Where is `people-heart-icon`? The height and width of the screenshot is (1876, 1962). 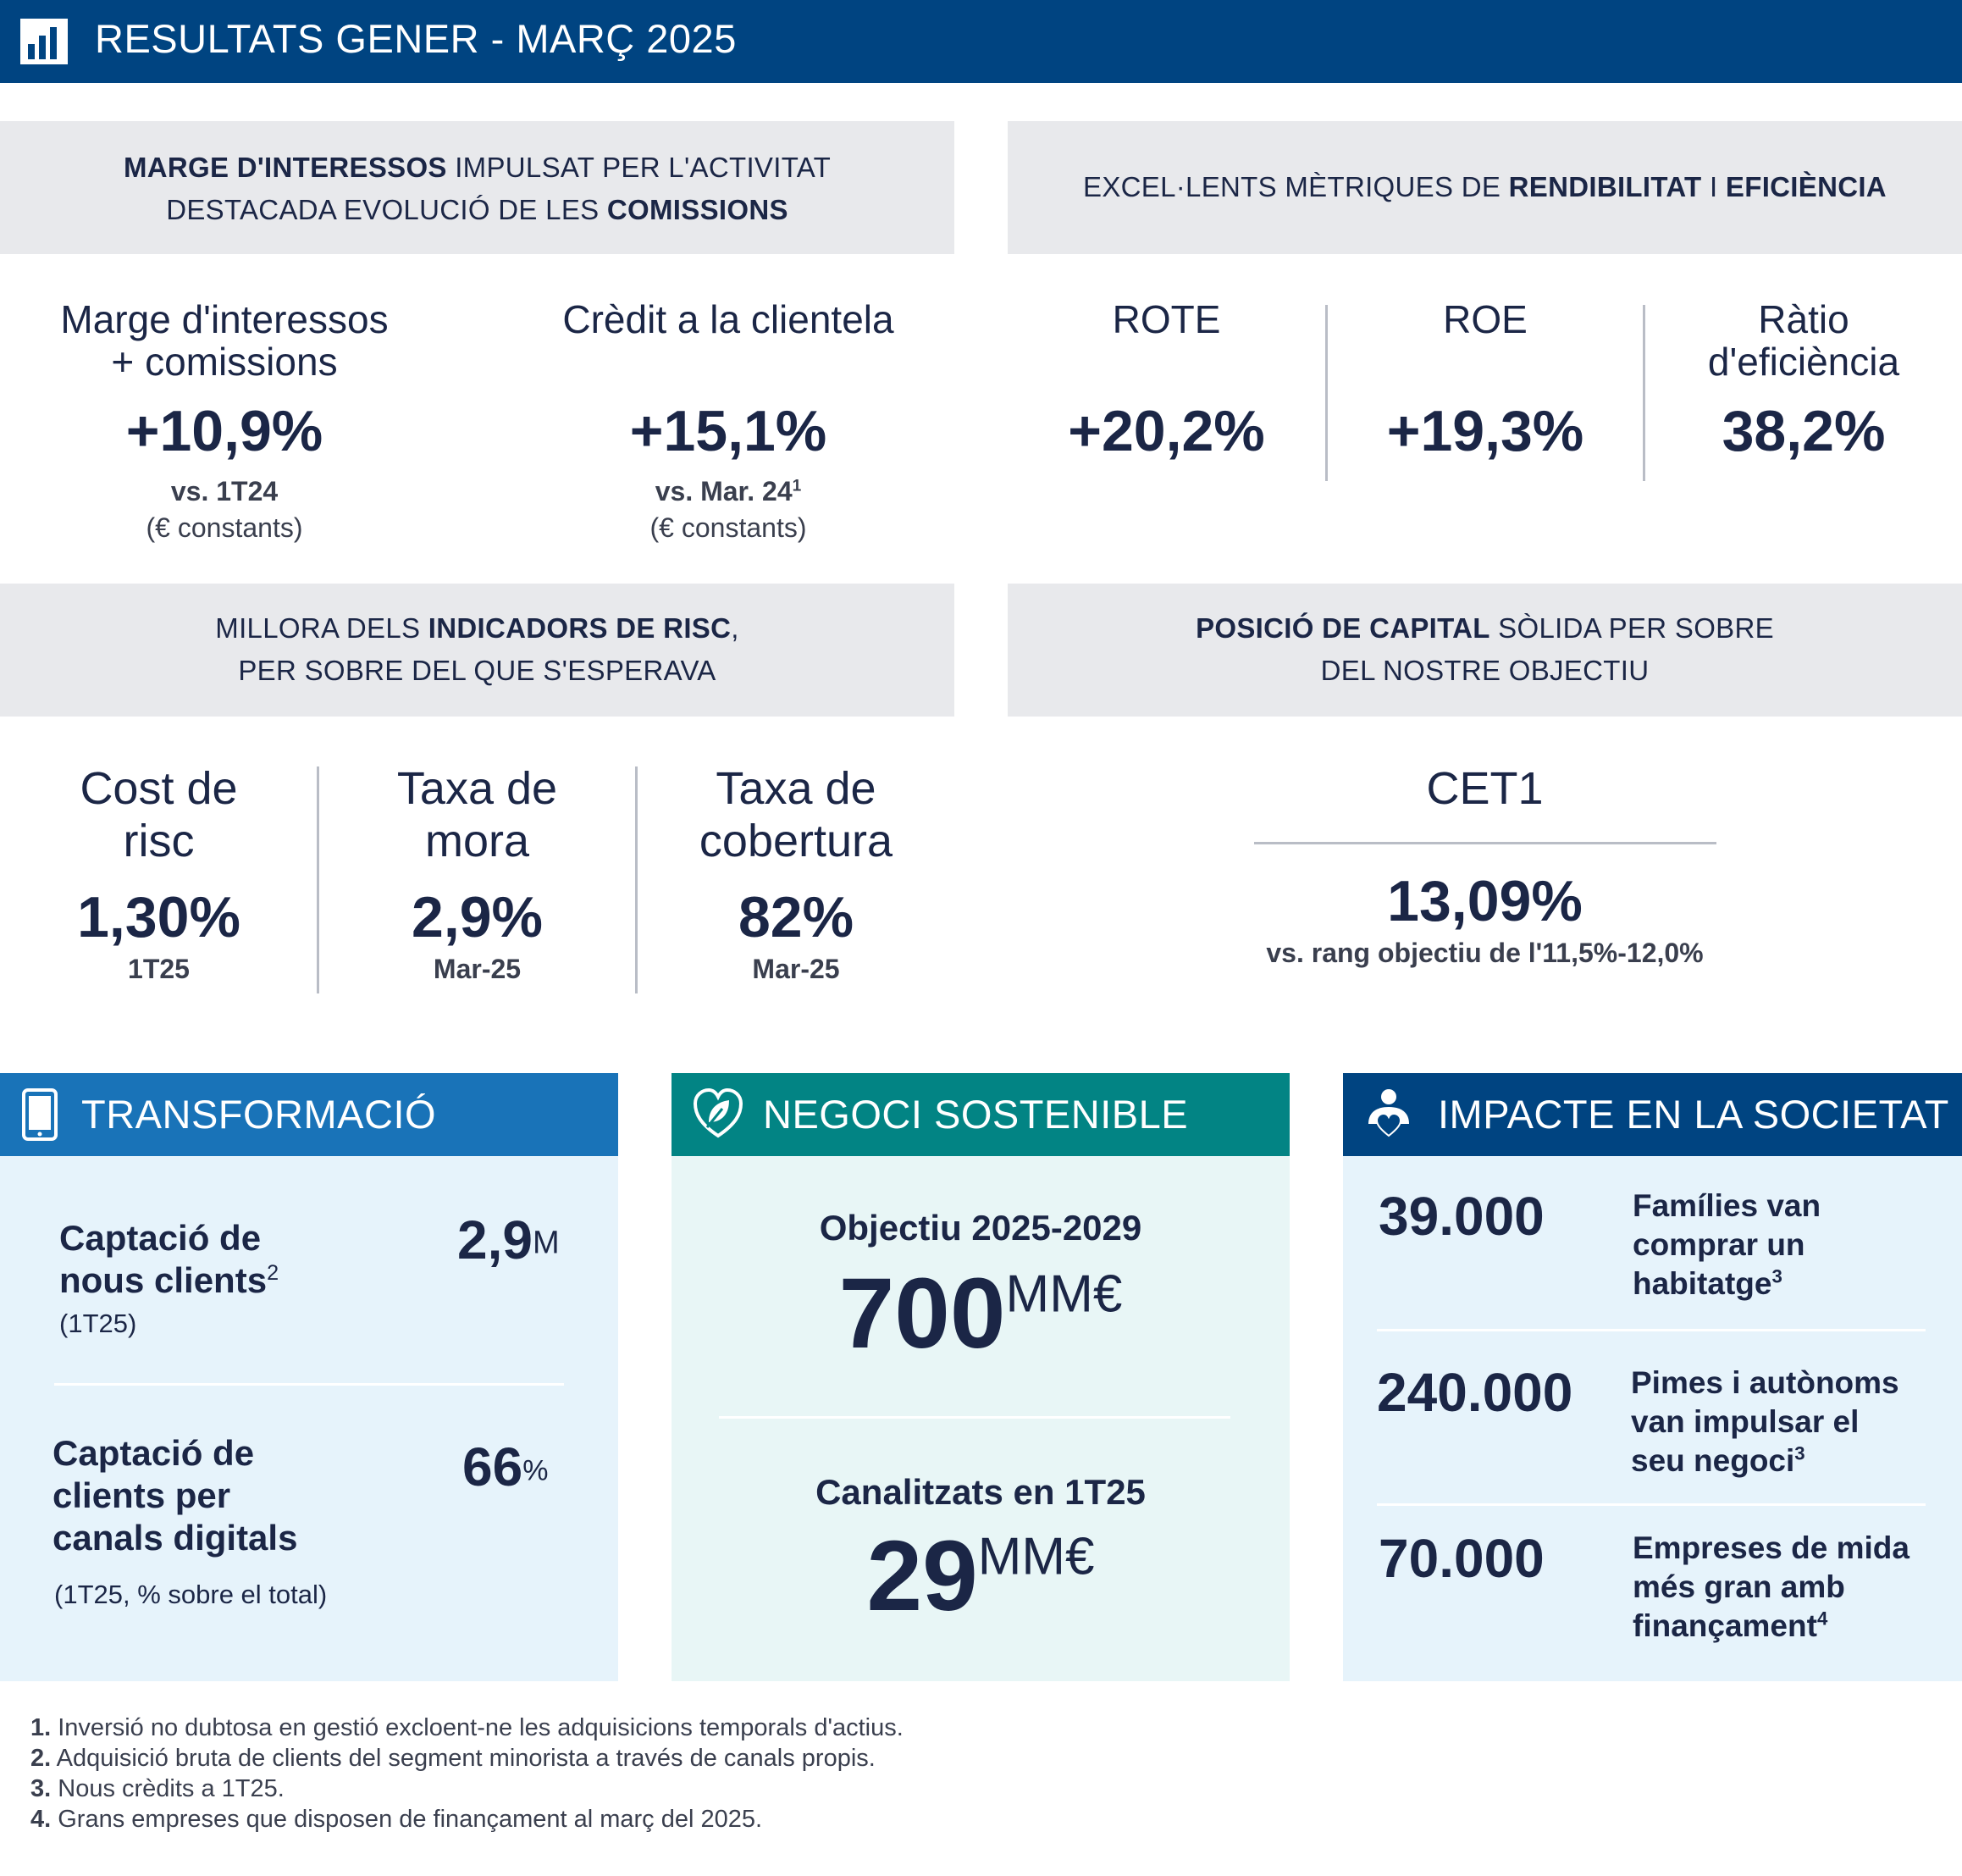
people-heart-icon is located at coordinates (1388, 1113).